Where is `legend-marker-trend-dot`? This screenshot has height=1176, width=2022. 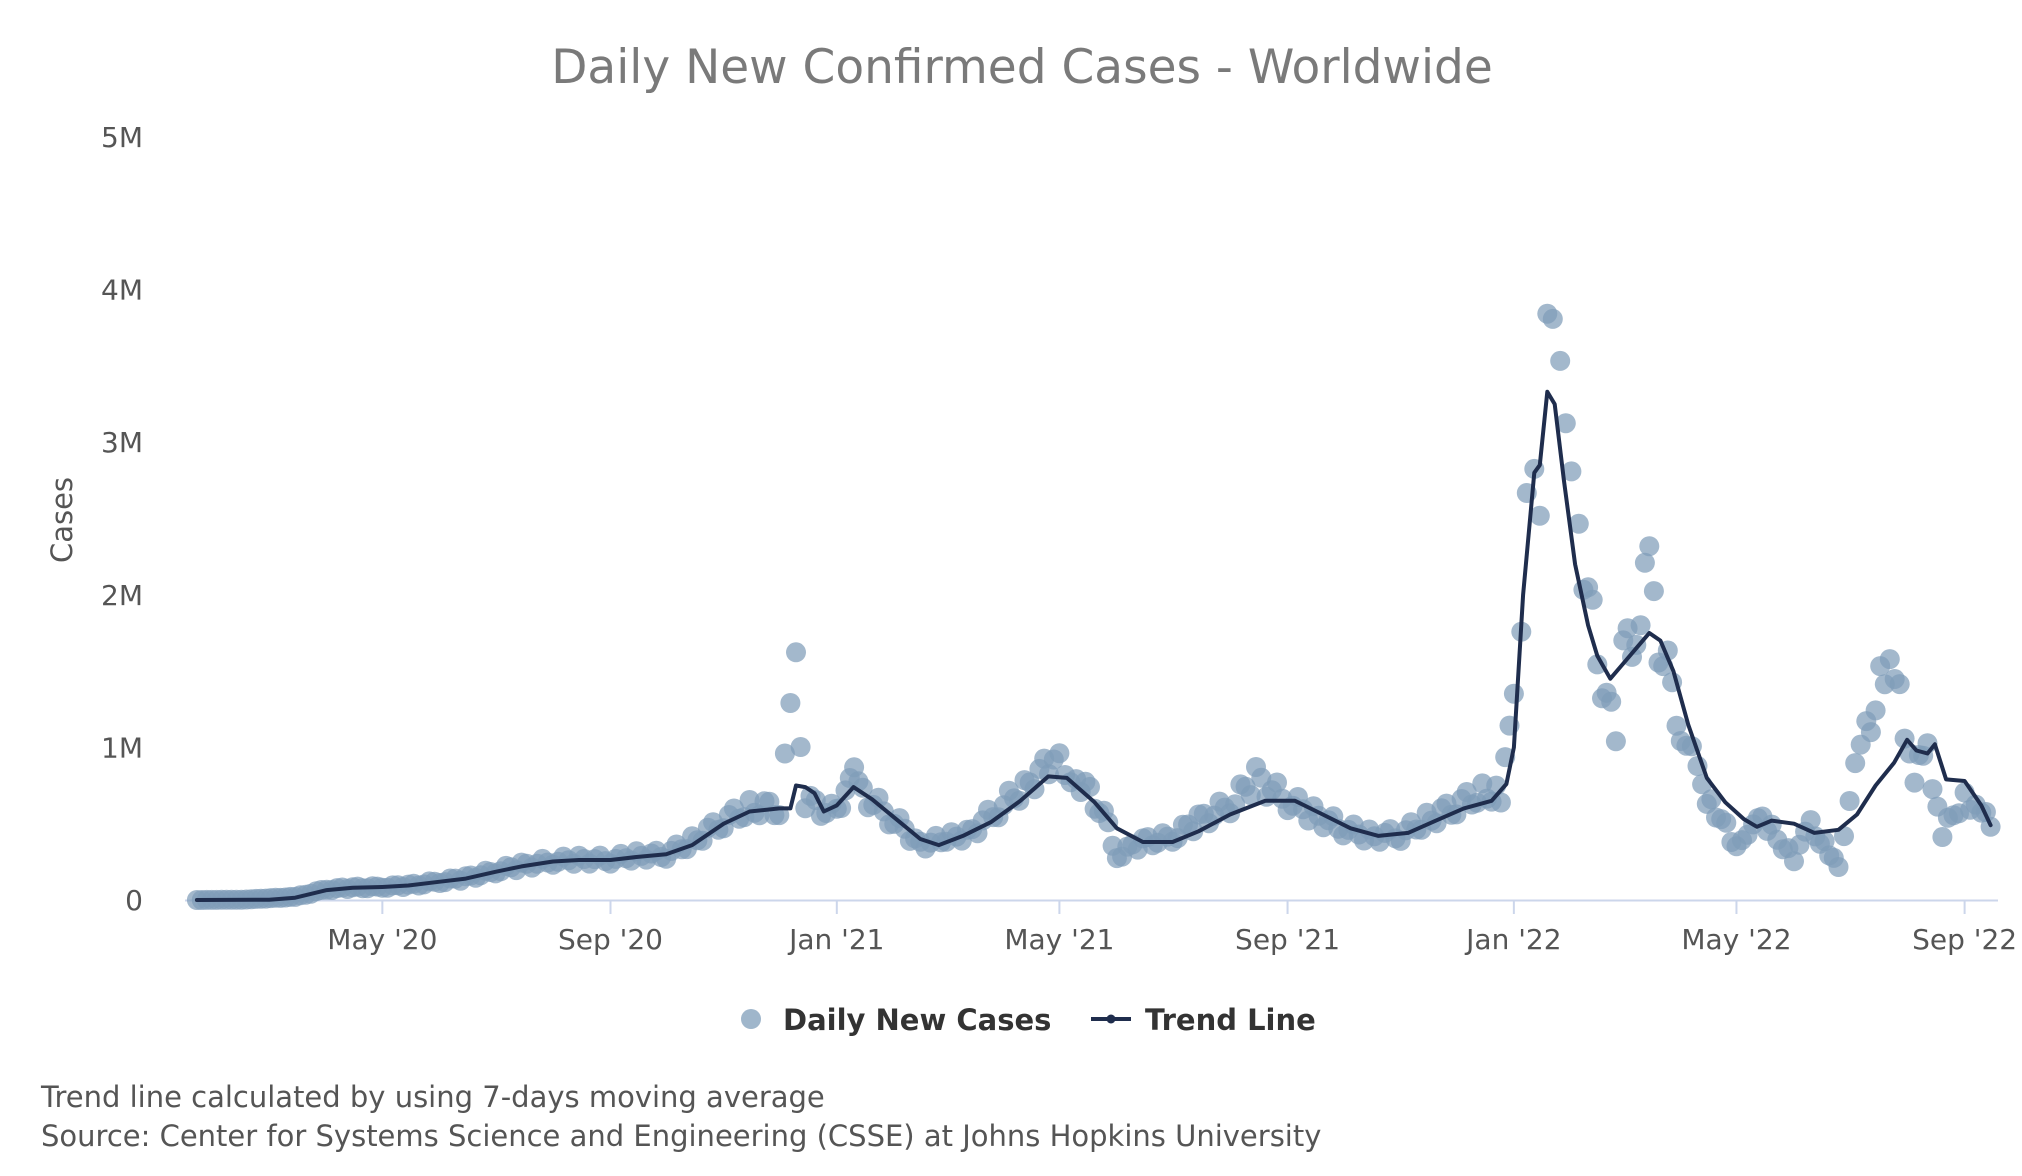
legend-marker-trend-dot is located at coordinates (1111, 1019).